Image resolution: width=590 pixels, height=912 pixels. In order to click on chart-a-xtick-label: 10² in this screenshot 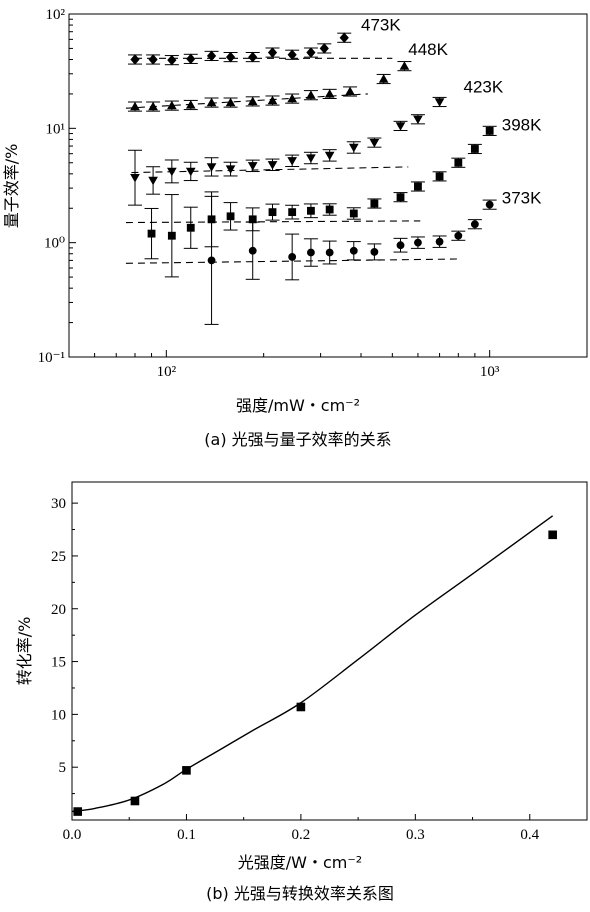, I will do `click(167, 372)`.